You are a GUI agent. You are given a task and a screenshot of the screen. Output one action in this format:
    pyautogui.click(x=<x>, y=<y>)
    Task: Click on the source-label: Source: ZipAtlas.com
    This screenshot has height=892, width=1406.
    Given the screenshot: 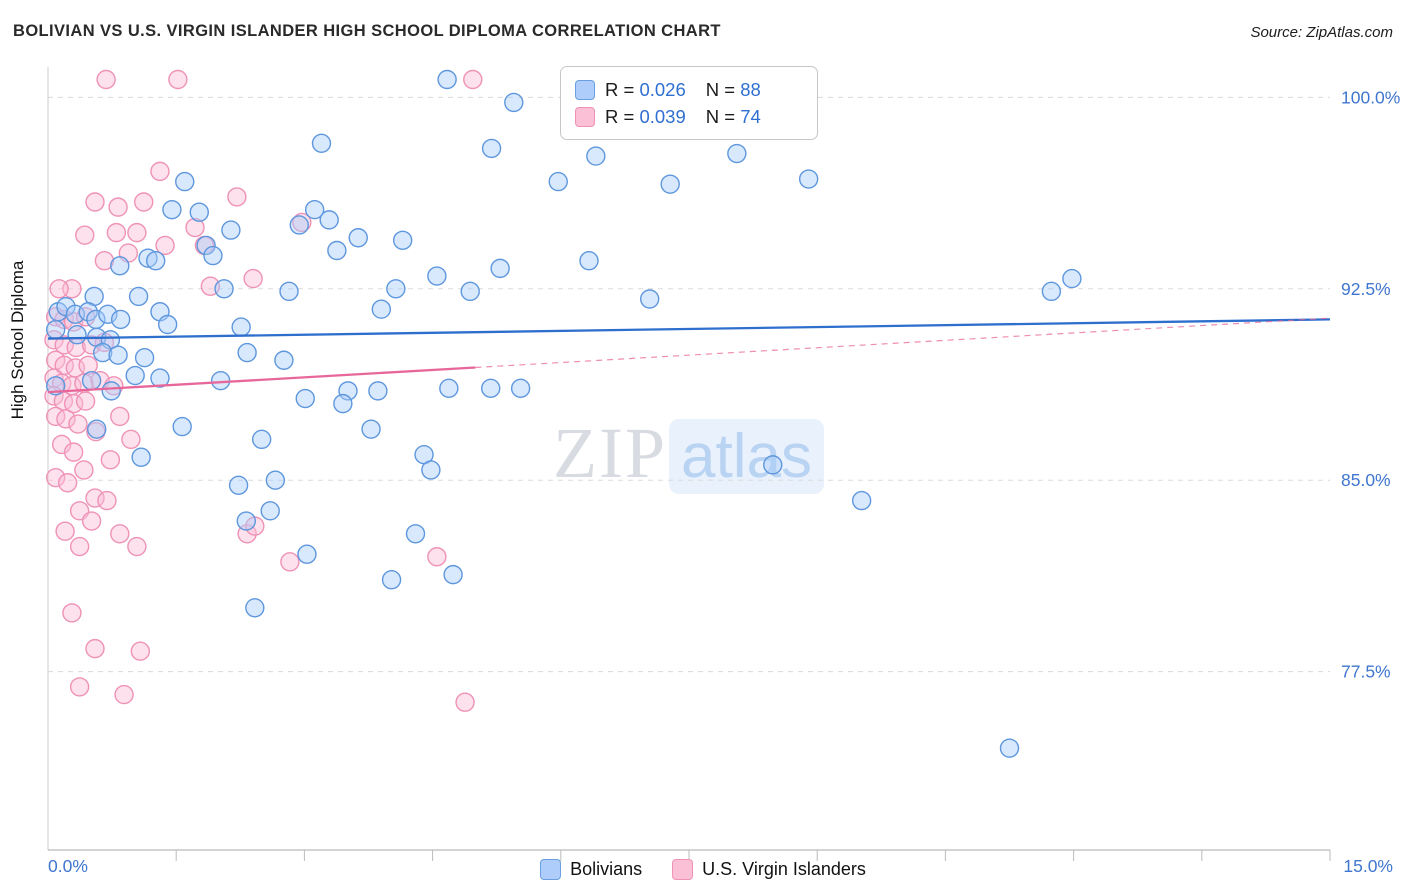 What is the action you would take?
    pyautogui.click(x=1321, y=32)
    